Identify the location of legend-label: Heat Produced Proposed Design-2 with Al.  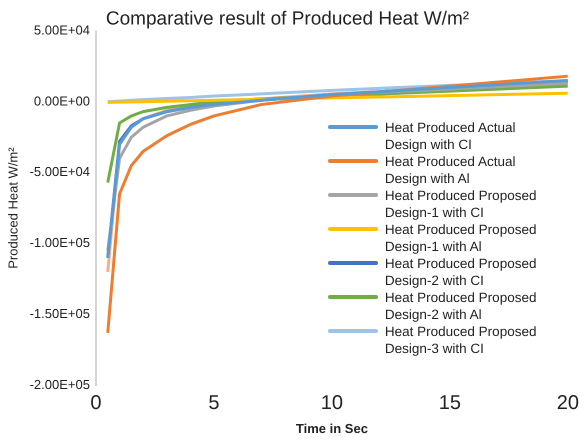
(469, 306).